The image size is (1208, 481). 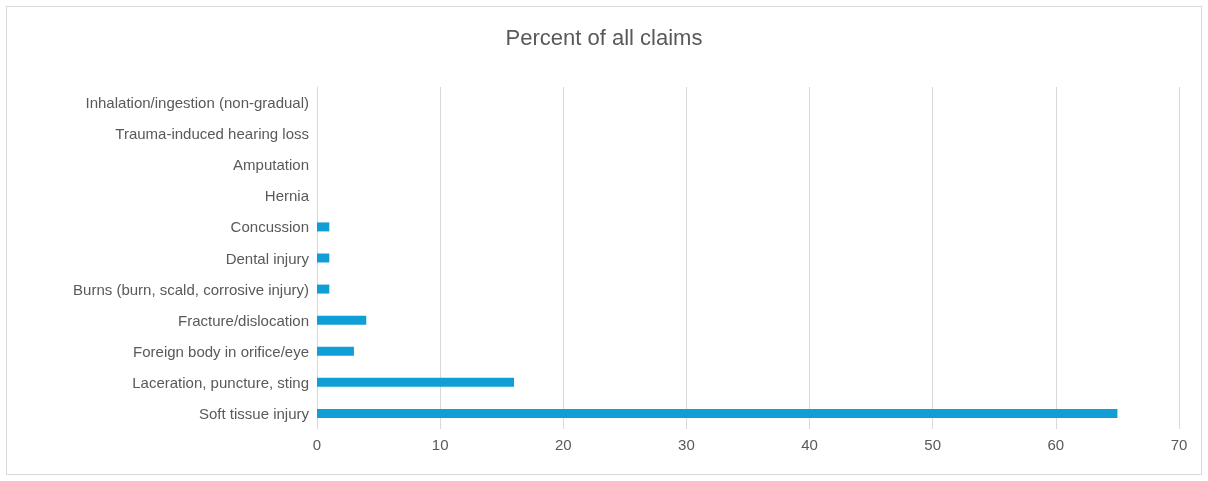 I want to click on y-tick-label: Concussion, so click(x=269, y=227).